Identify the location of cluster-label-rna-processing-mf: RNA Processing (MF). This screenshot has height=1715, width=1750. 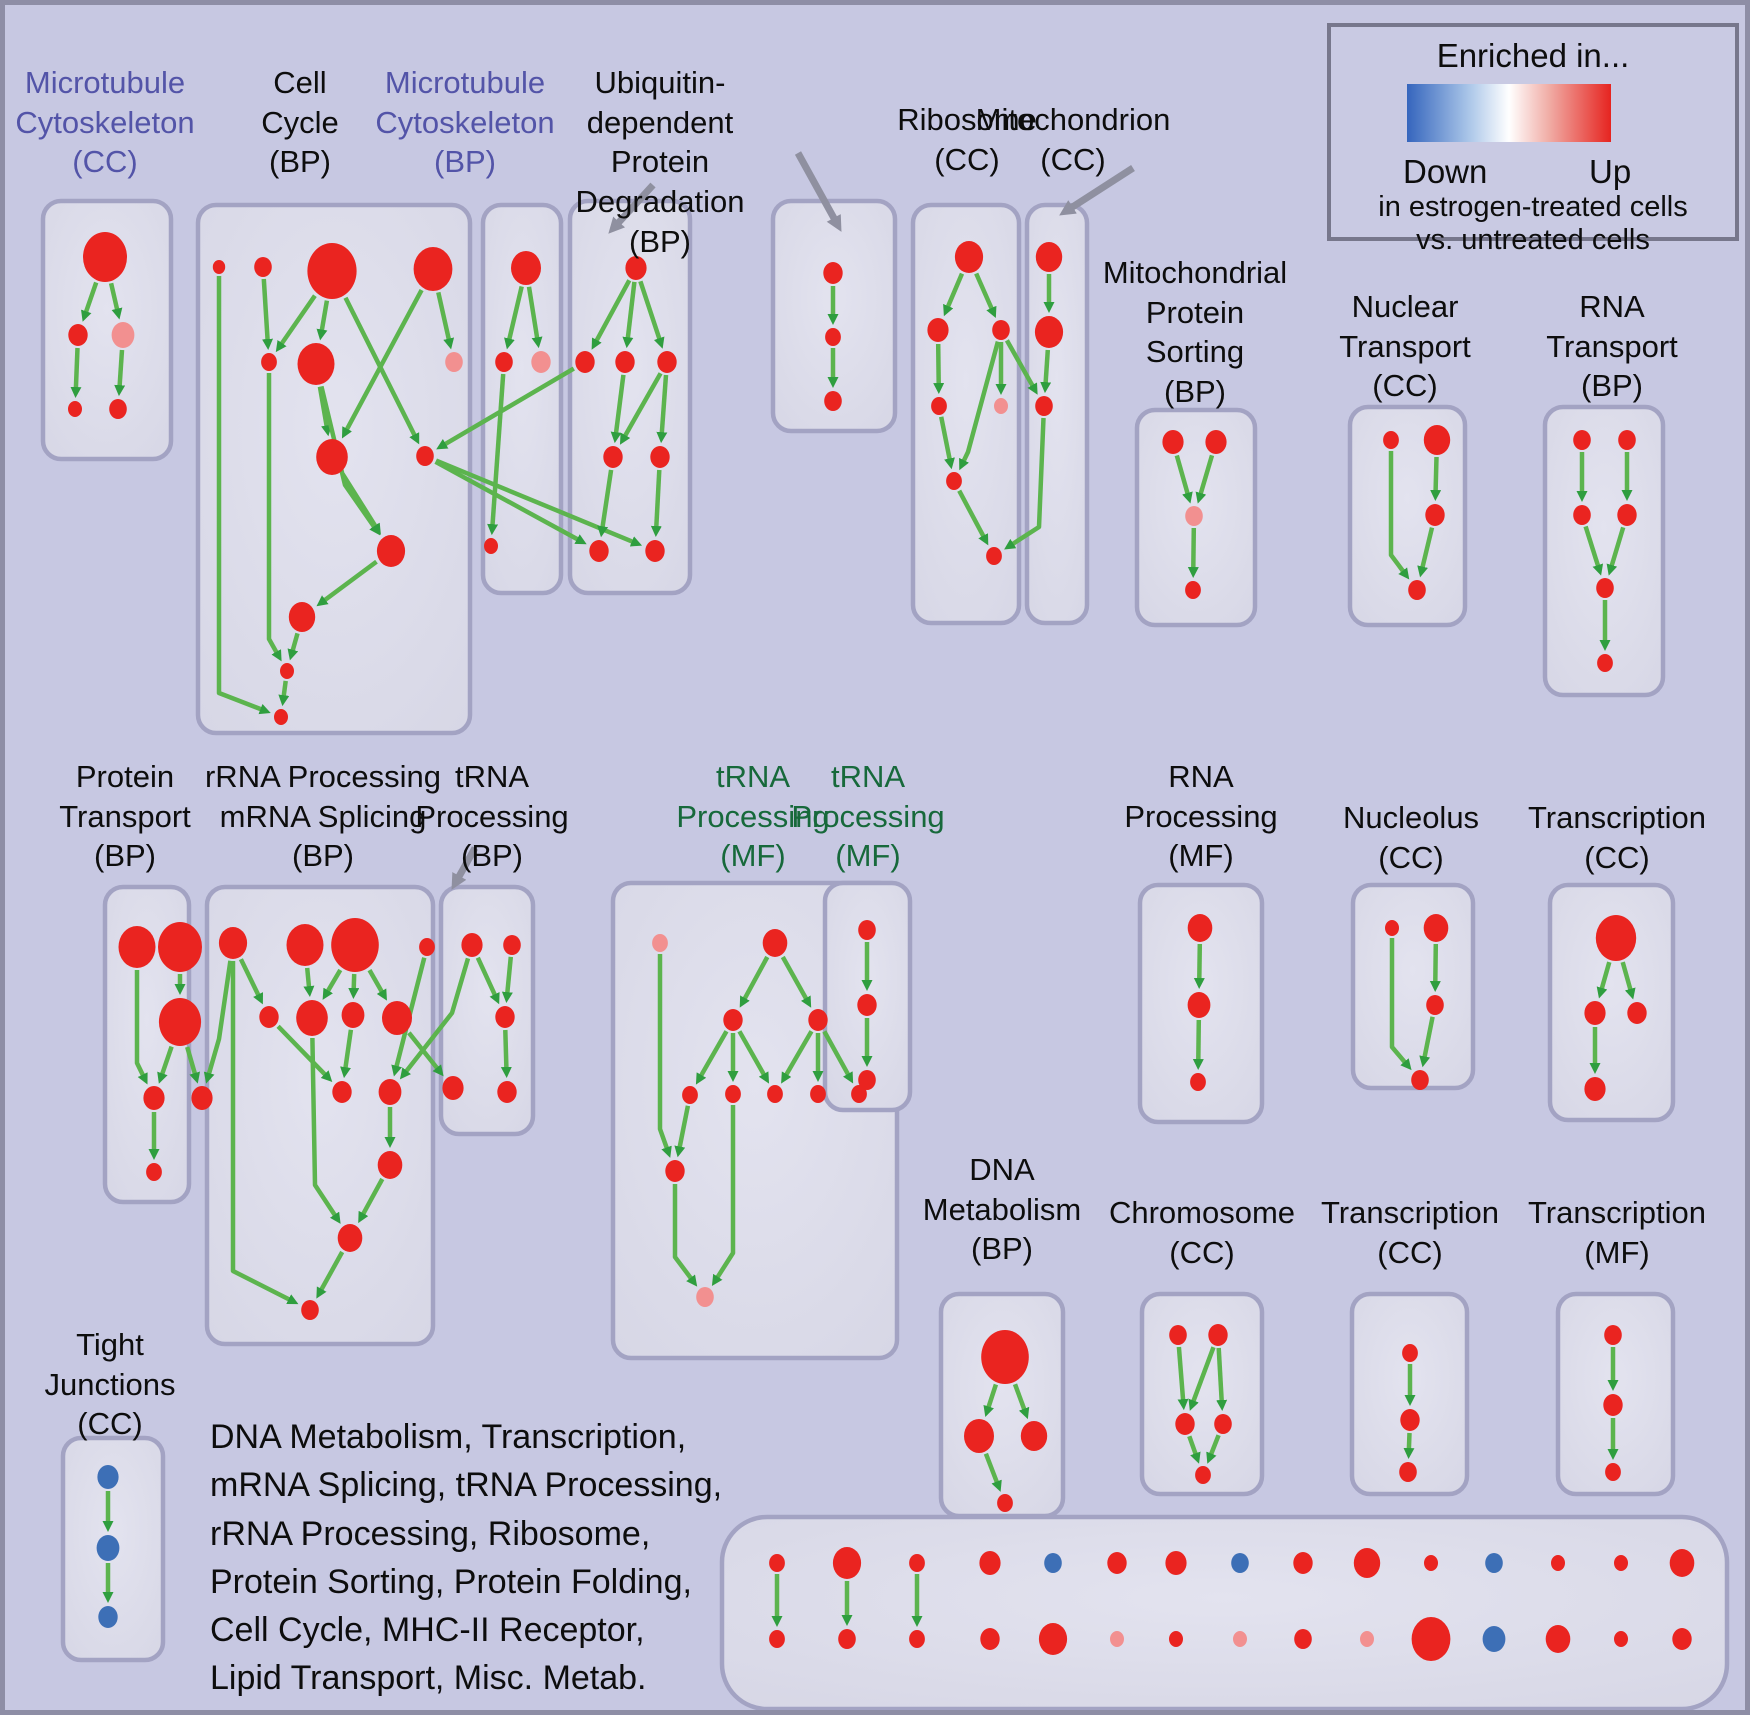
(1201, 816).